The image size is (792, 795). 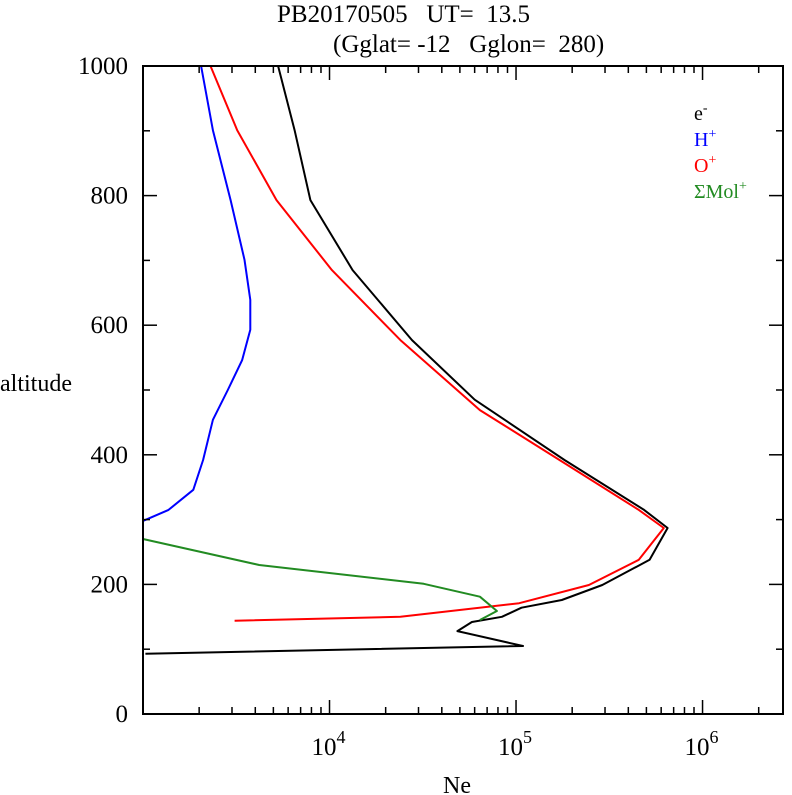 What do you see at coordinates (702, 744) in the screenshot?
I see `x-tick-label: 10⁶` at bounding box center [702, 744].